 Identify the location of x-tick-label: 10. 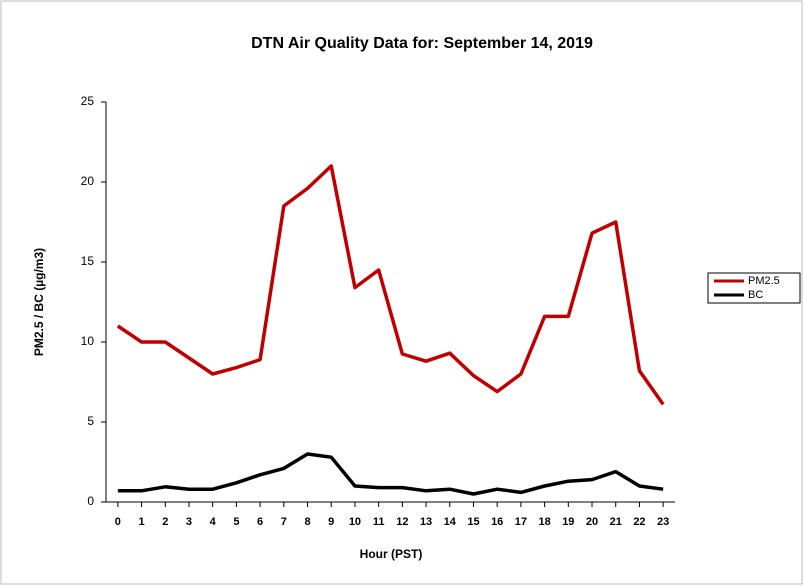
(355, 522).